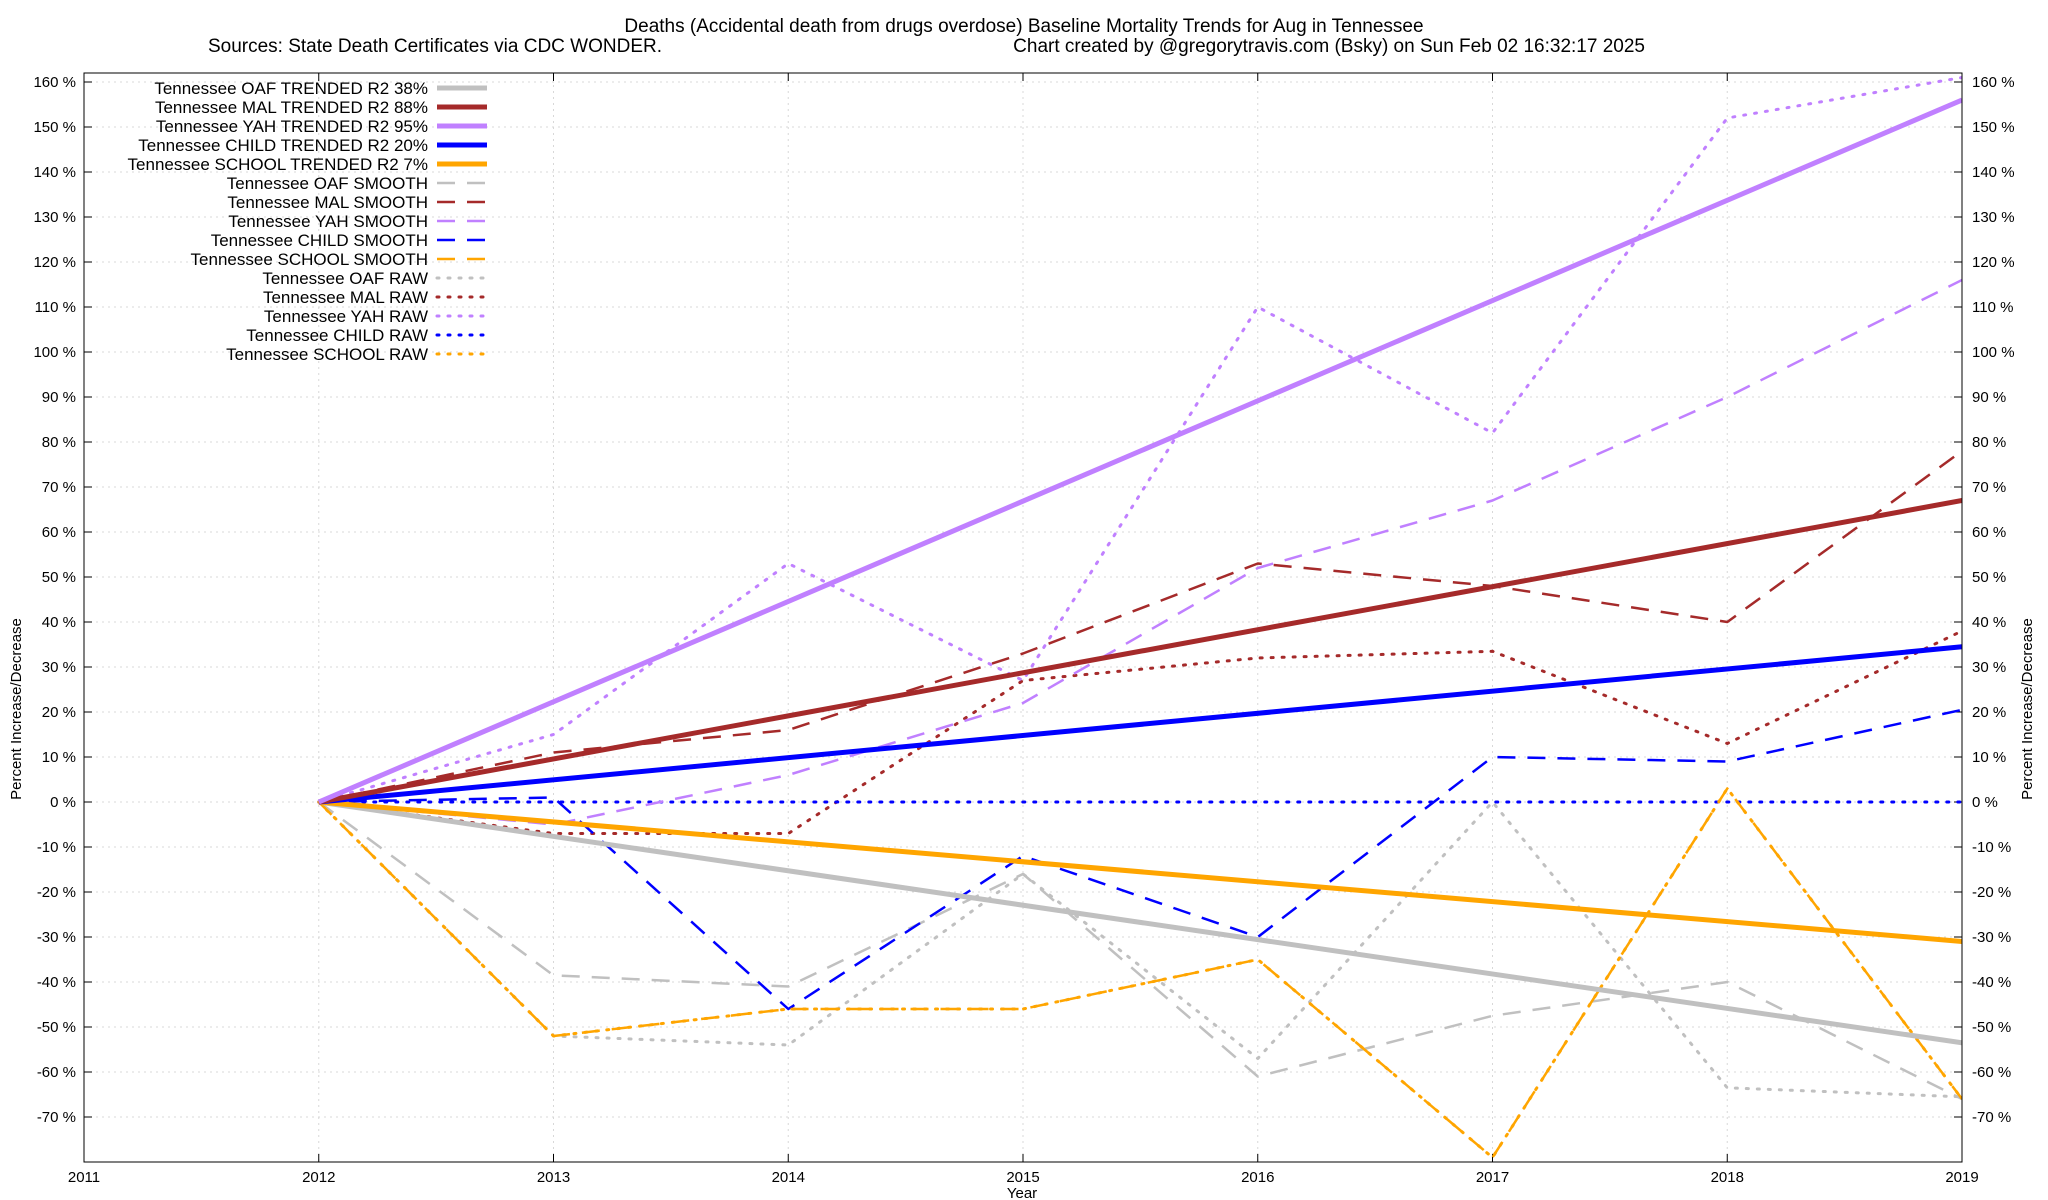  What do you see at coordinates (56, 847) in the screenshot?
I see `y-tick-label-left: -10 %` at bounding box center [56, 847].